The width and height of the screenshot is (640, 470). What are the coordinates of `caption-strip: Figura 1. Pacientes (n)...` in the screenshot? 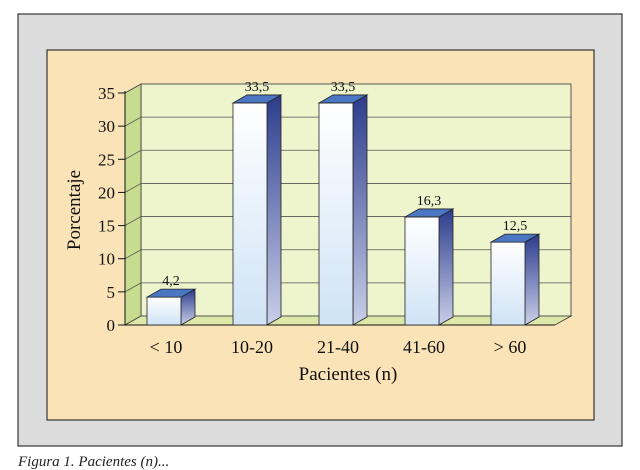 It's located at (320, 461).